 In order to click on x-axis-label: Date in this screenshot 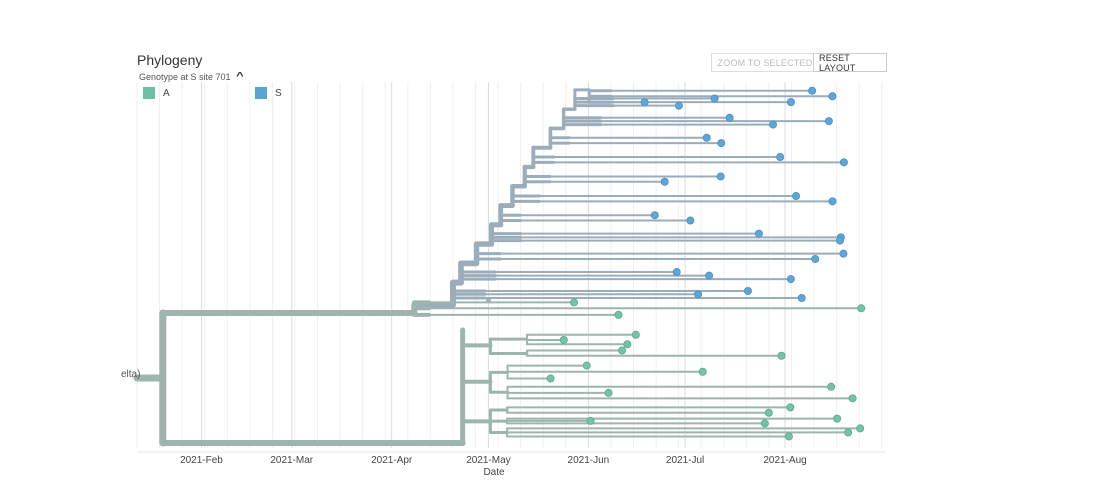, I will do `click(494, 472)`.